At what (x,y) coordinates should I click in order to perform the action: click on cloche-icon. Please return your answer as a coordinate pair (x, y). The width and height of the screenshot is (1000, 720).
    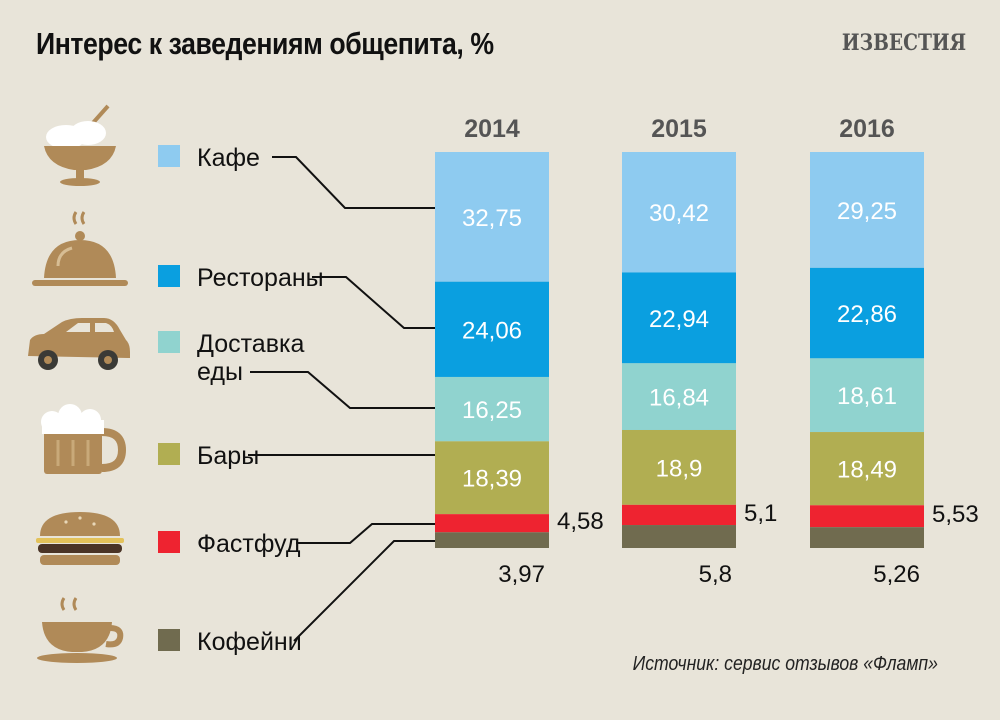
    Looking at the image, I should click on (80, 248).